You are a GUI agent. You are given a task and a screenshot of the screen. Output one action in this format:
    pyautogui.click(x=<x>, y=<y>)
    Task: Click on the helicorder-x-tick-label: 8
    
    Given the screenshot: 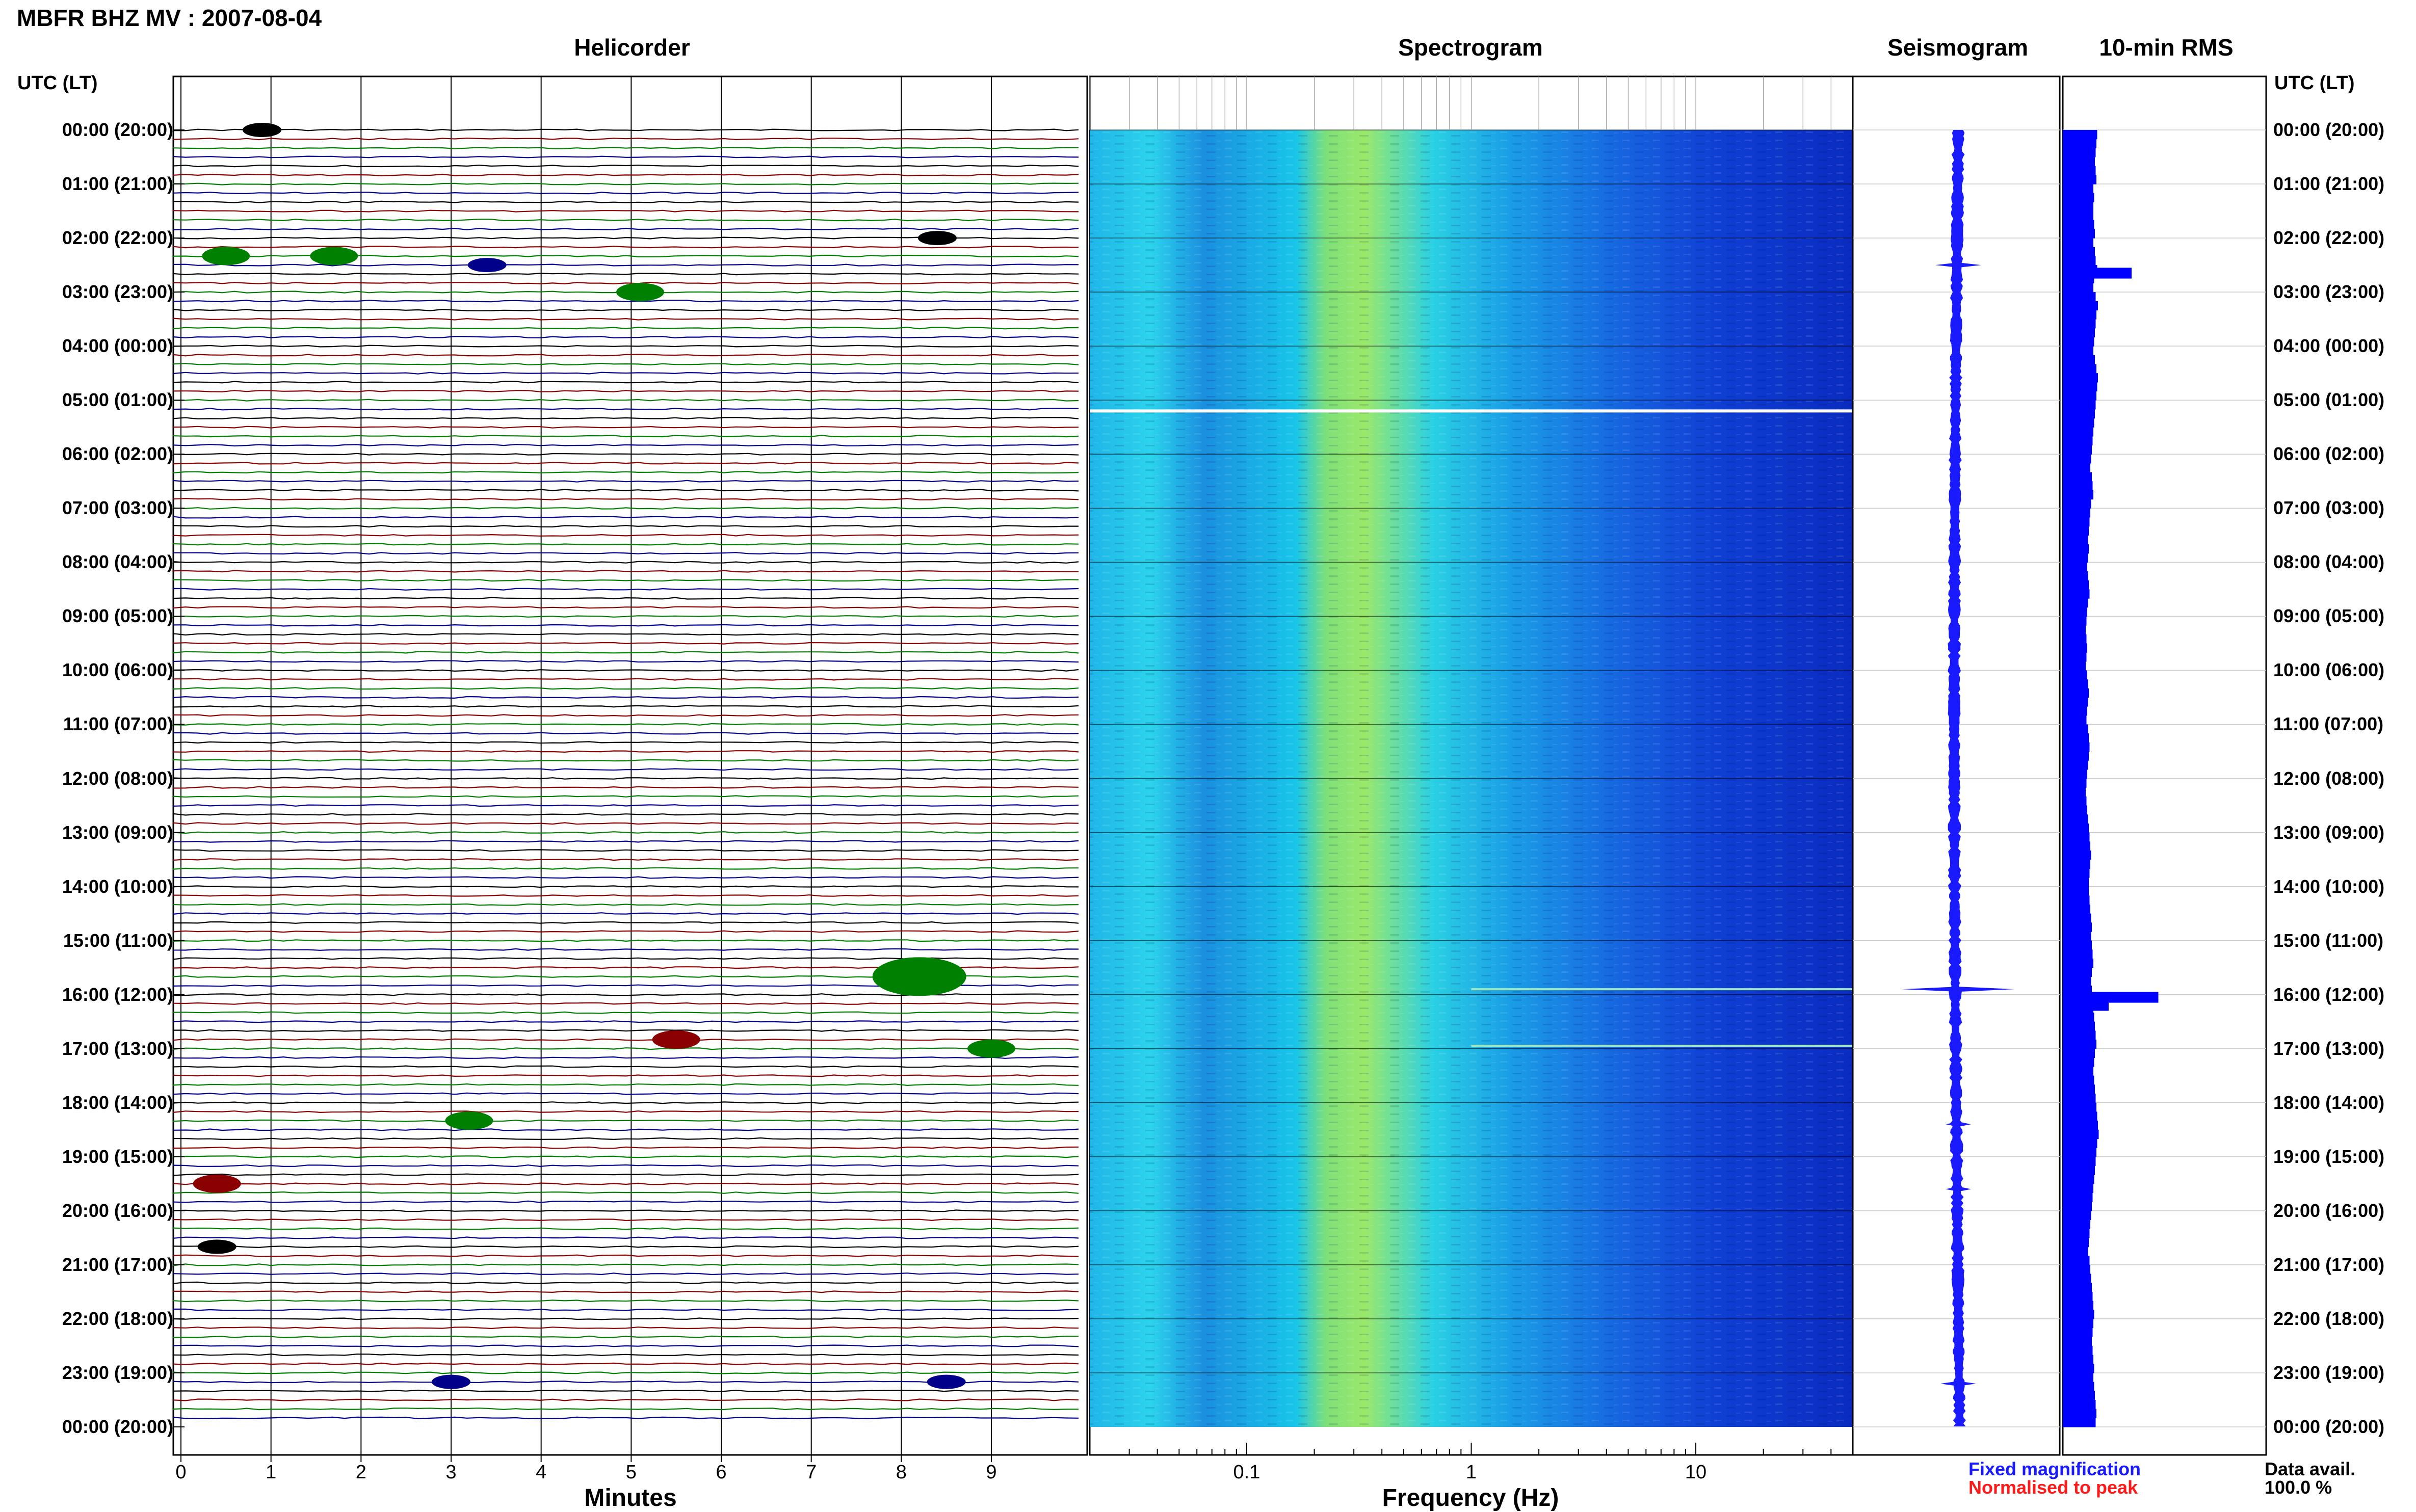 What is the action you would take?
    pyautogui.click(x=901, y=1472)
    